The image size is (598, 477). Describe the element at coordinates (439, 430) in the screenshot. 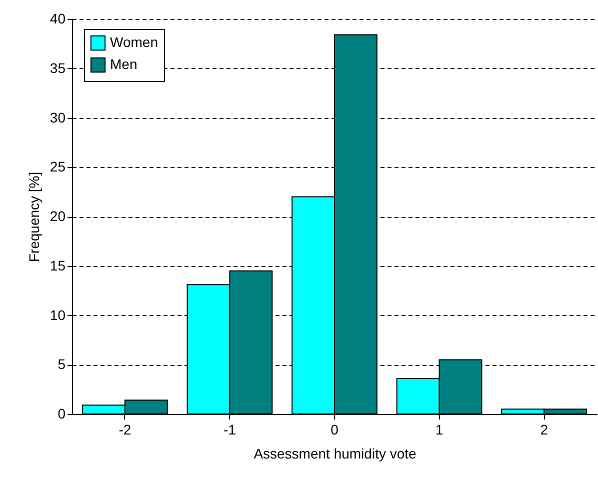

I see `x-tick-label: 1` at that location.